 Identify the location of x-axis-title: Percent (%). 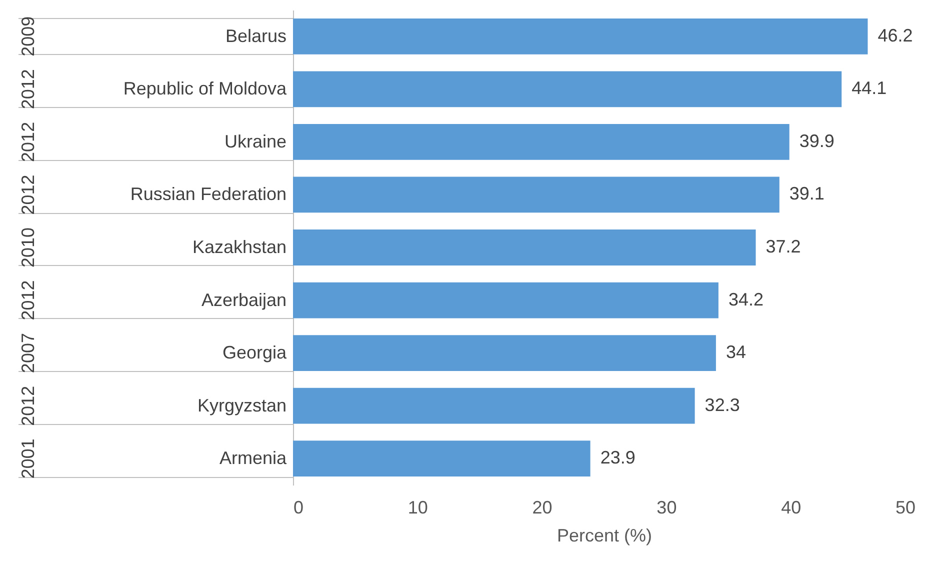
(604, 536).